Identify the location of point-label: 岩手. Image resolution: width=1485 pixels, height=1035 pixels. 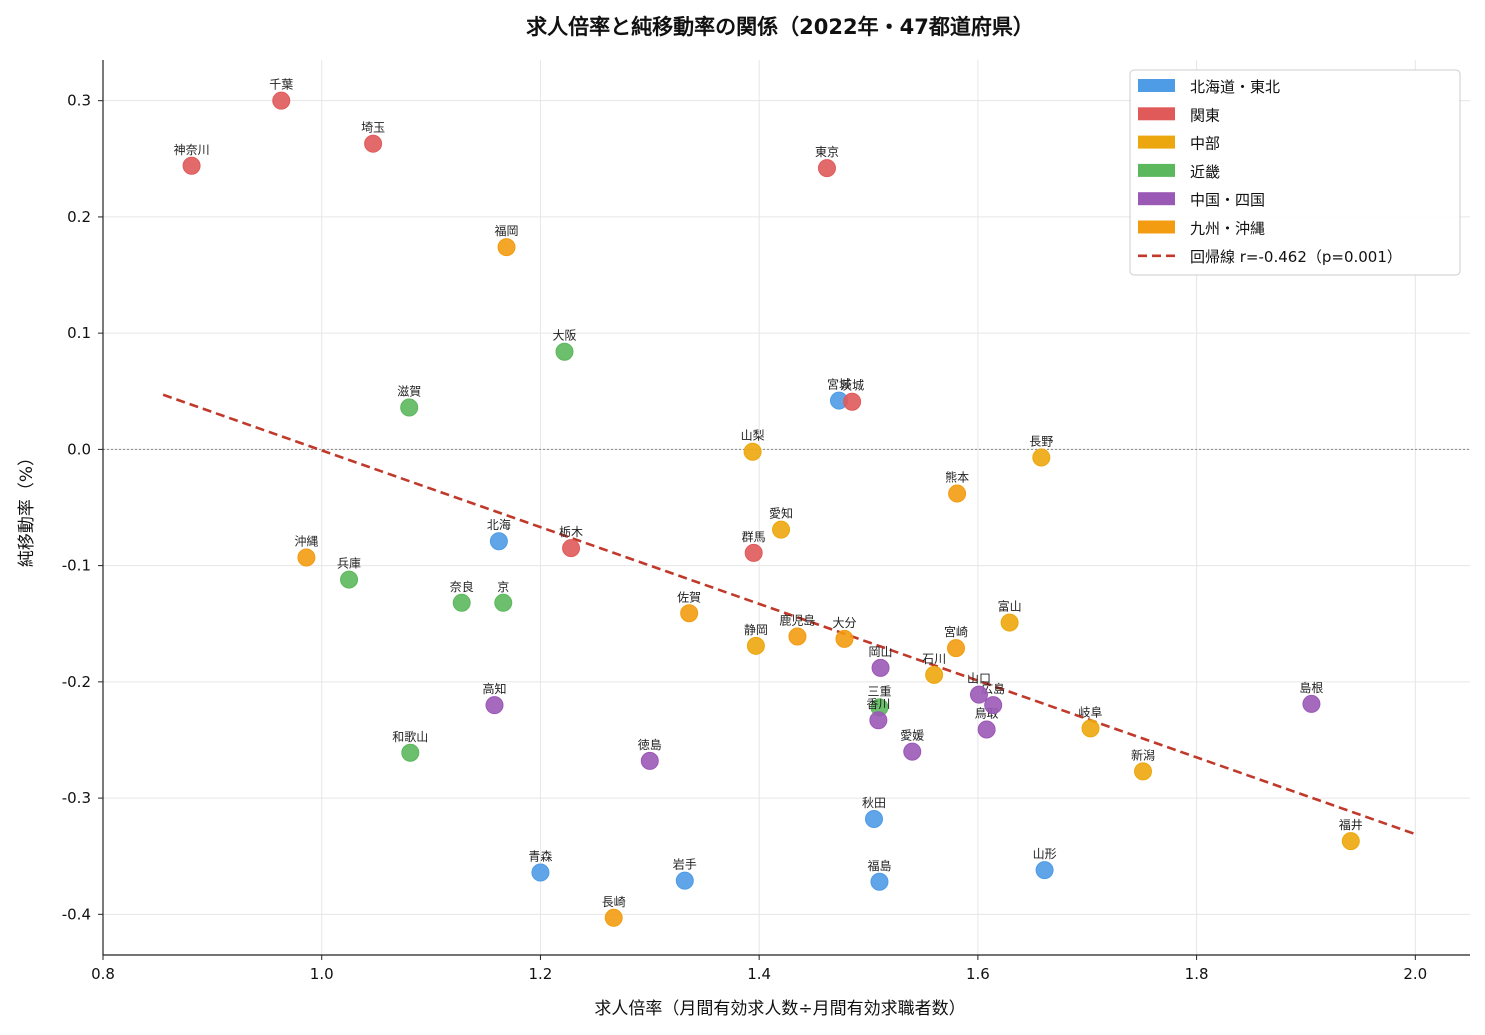
(685, 864).